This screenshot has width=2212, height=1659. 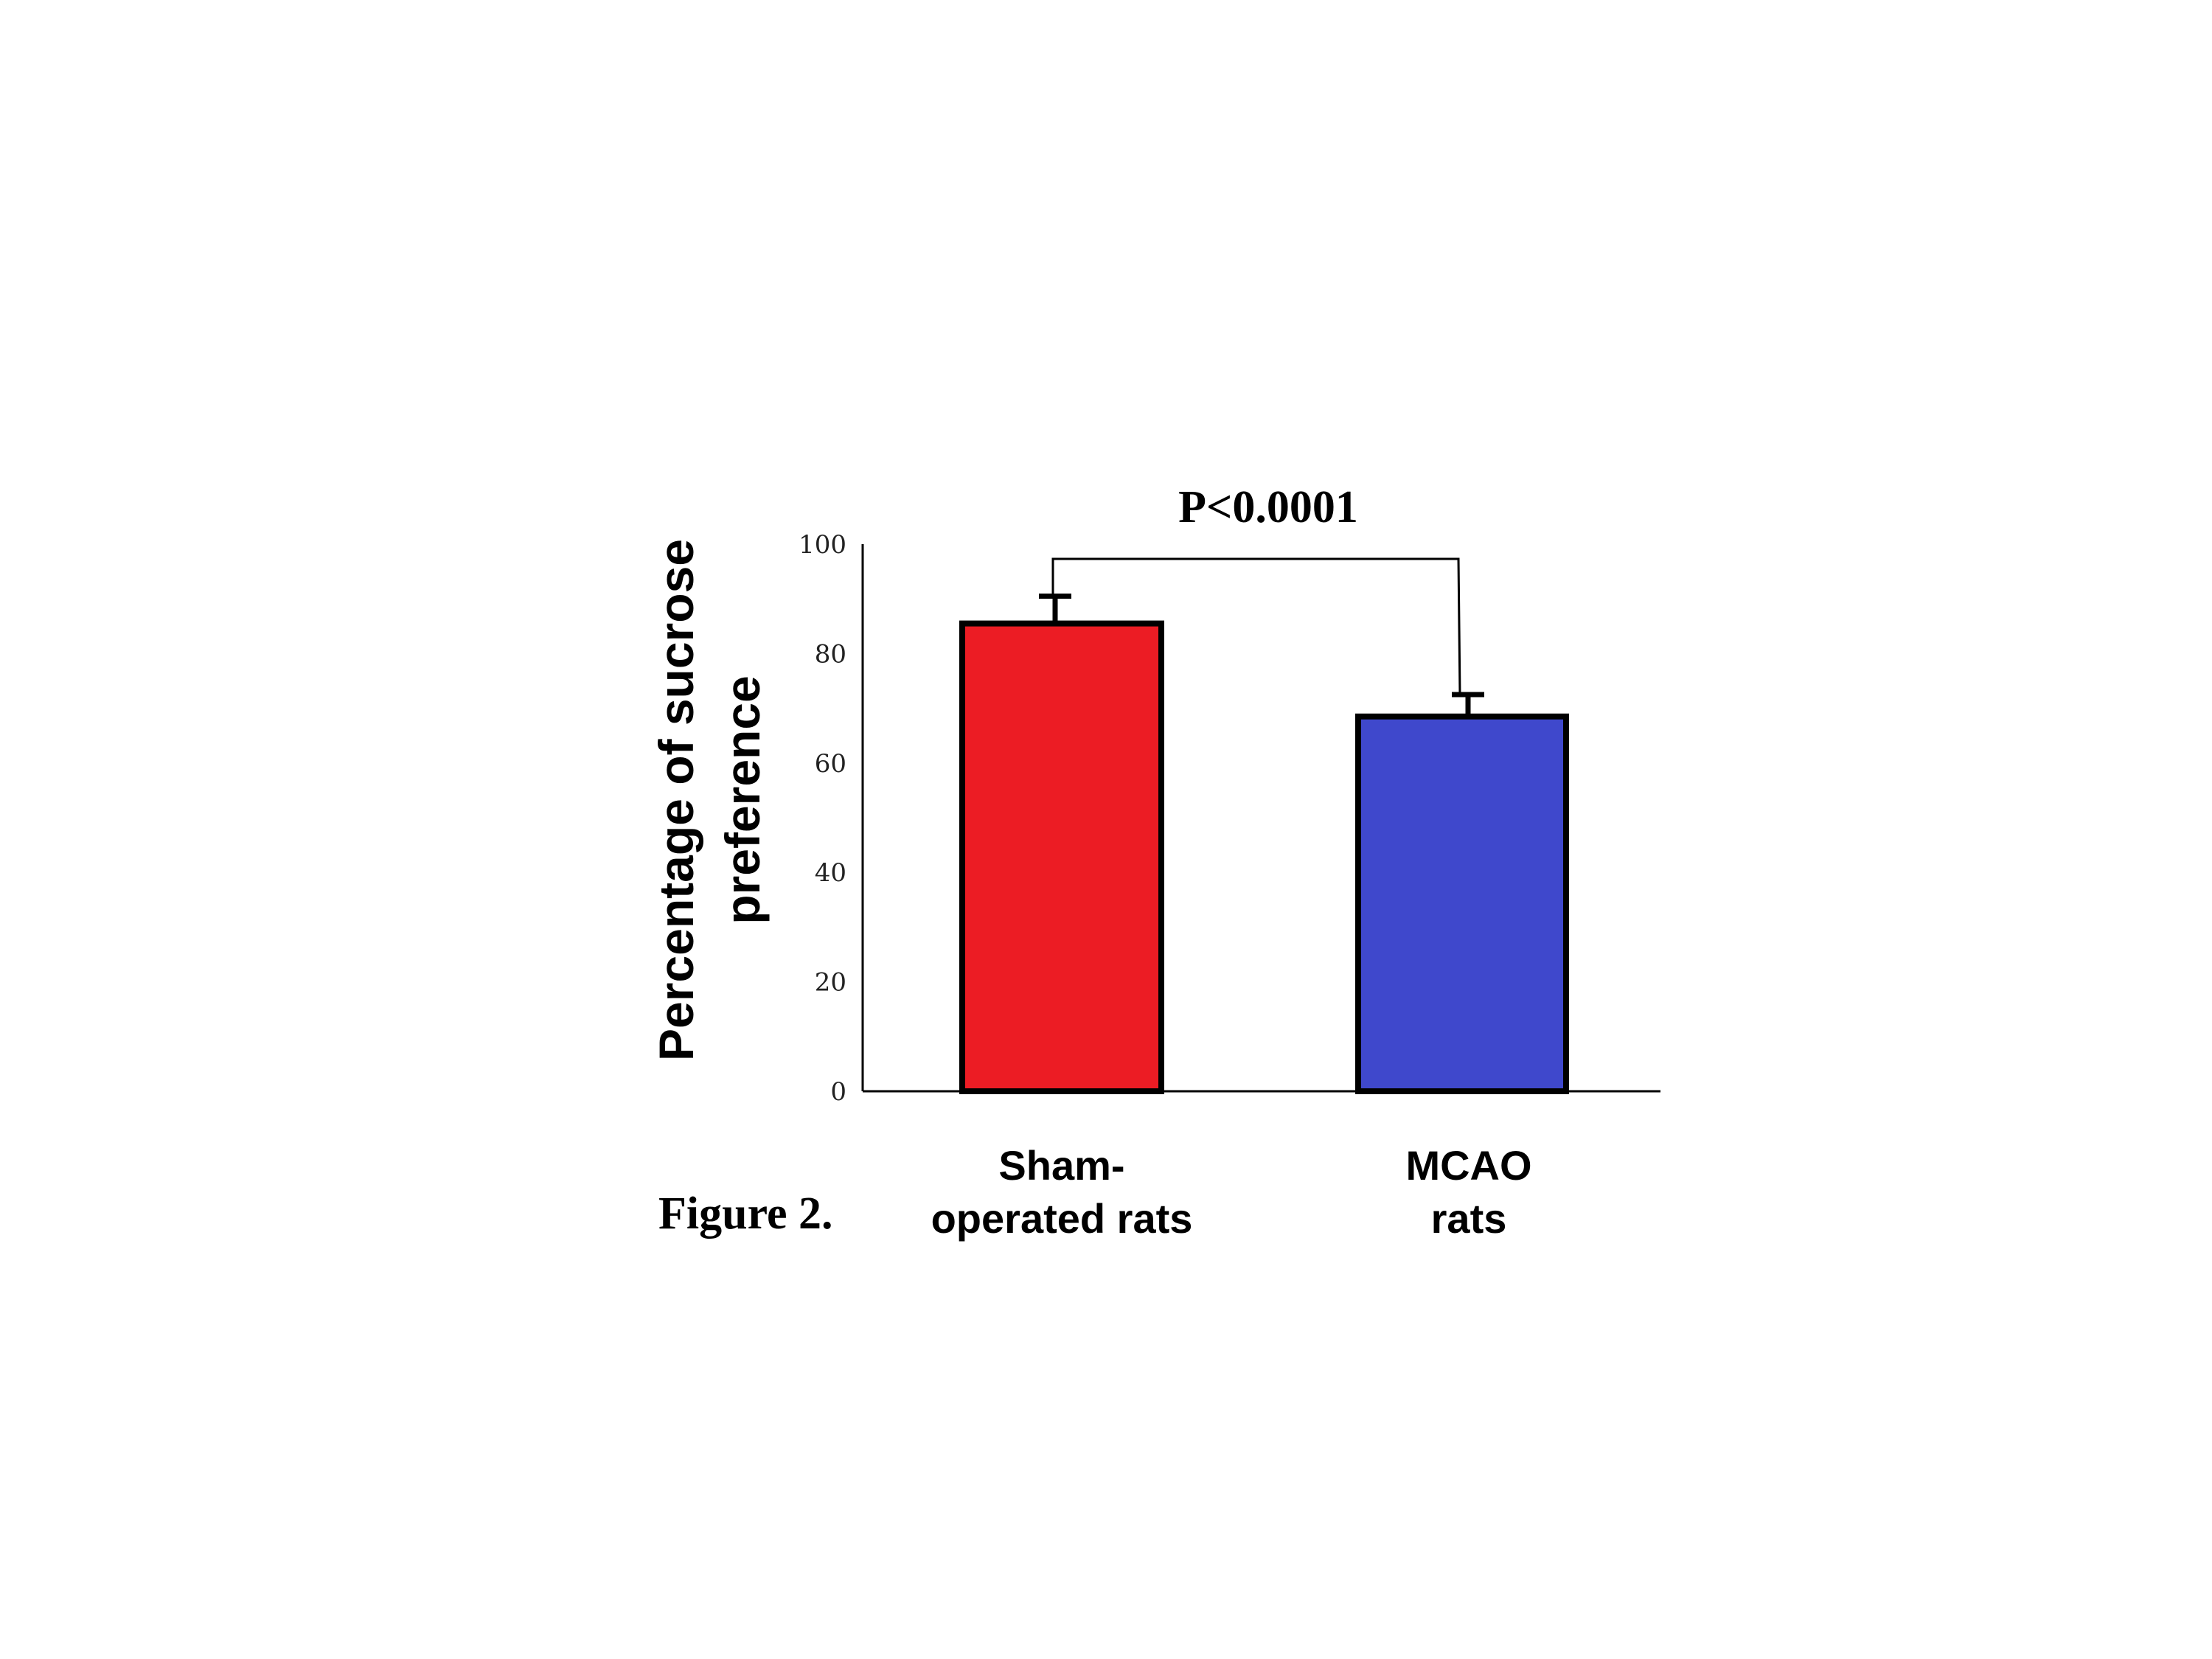 I want to click on bars, so click(x=1264, y=857).